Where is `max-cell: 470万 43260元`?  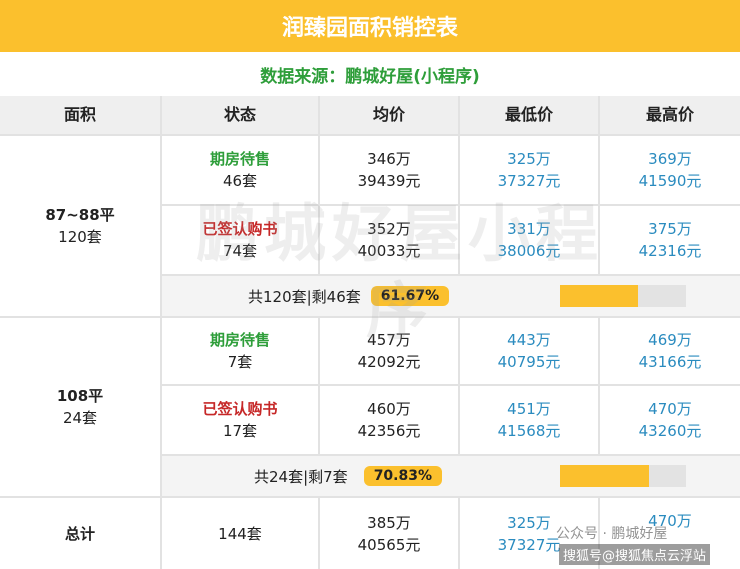 max-cell: 470万 43260元 is located at coordinates (670, 420).